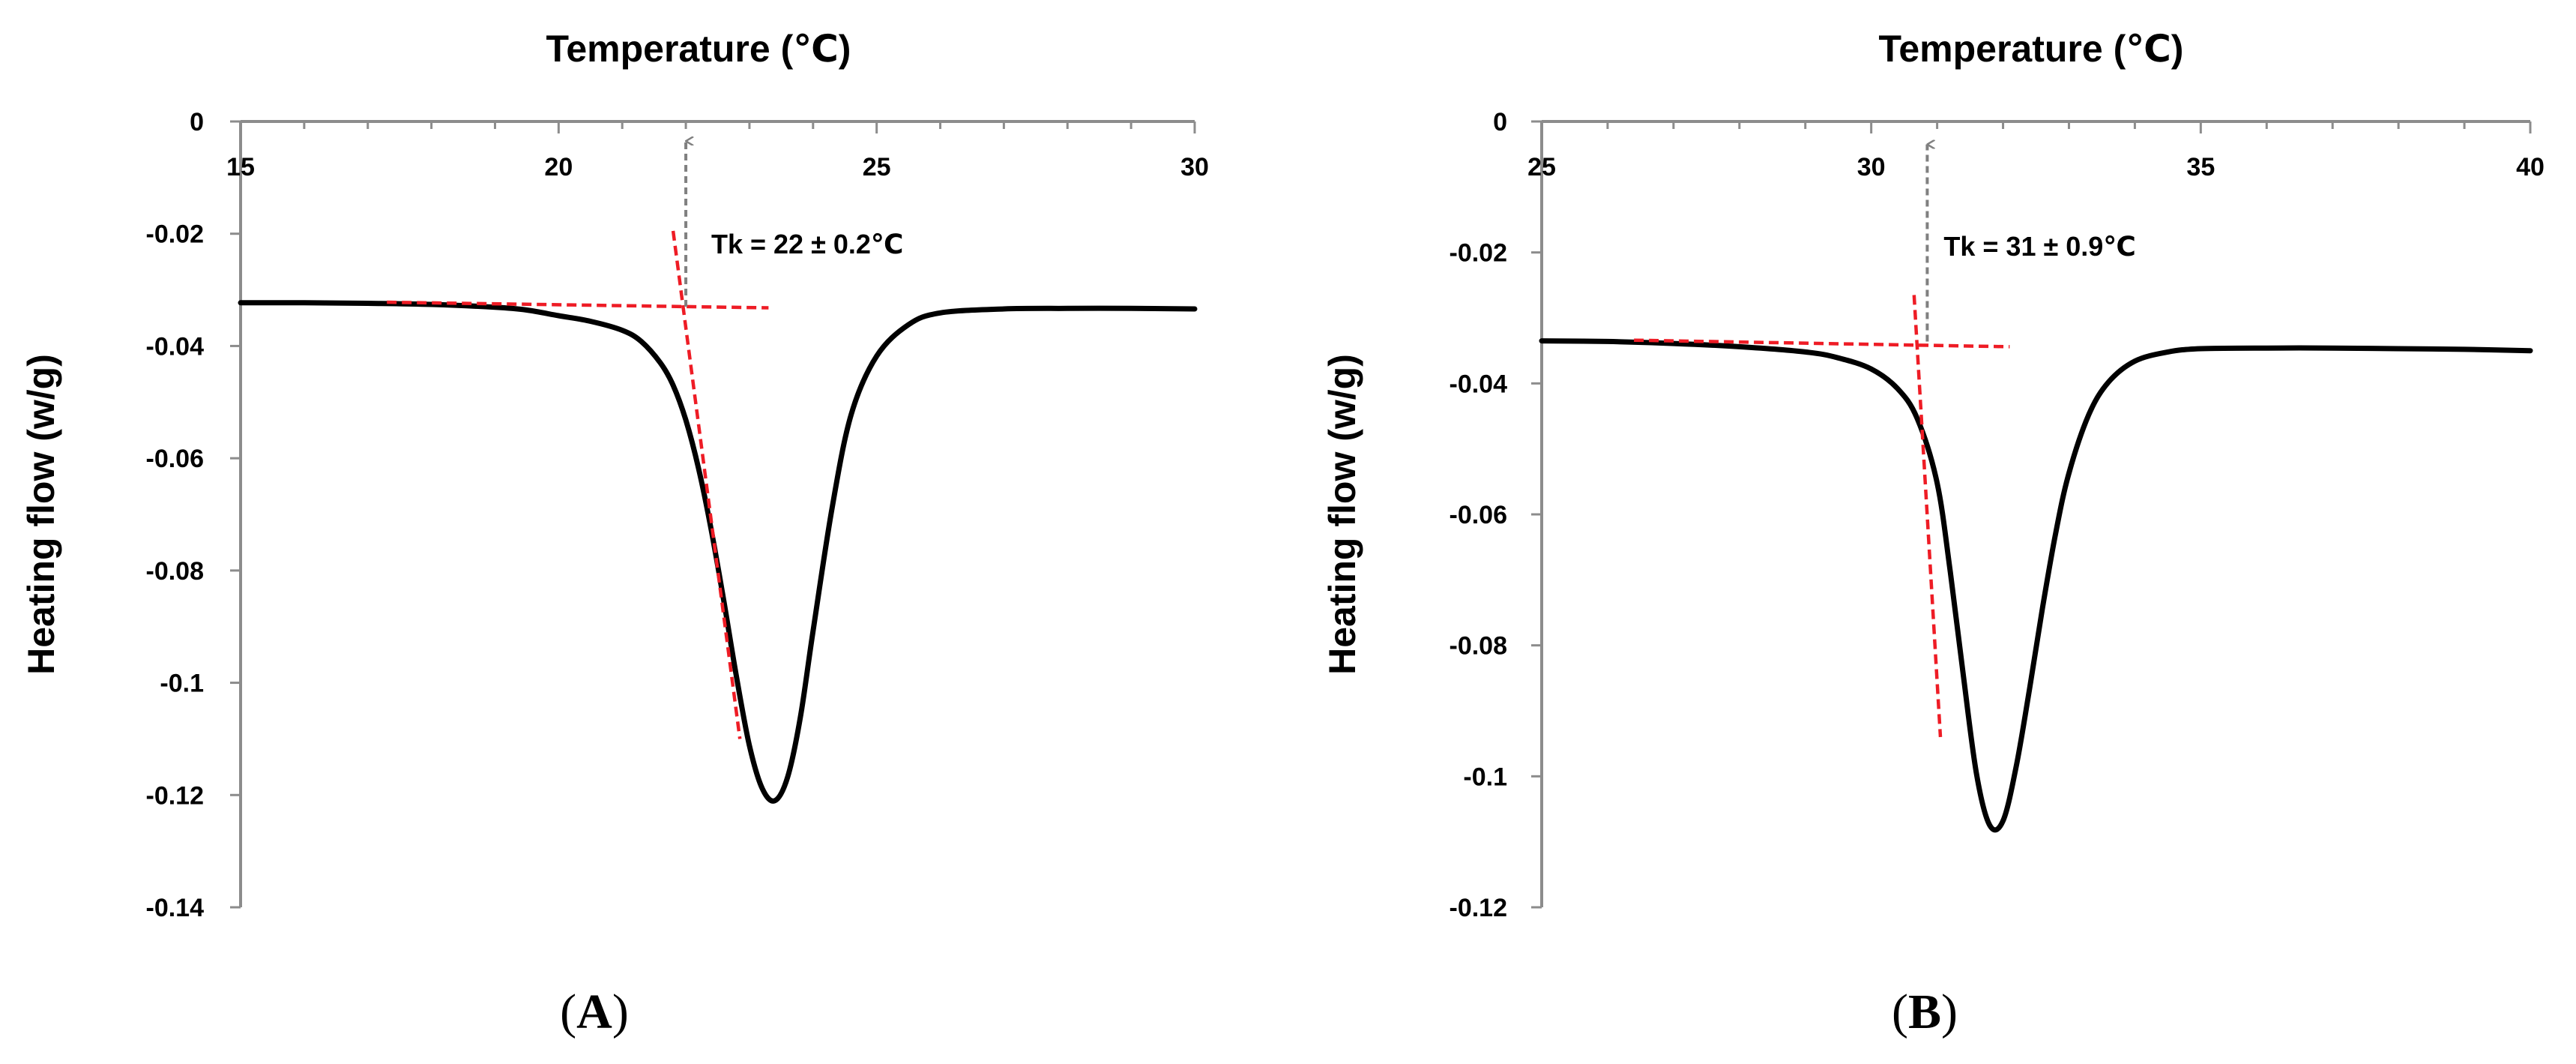  Describe the element at coordinates (2530, 167) in the screenshot. I see `x-tick-label: 40` at that location.